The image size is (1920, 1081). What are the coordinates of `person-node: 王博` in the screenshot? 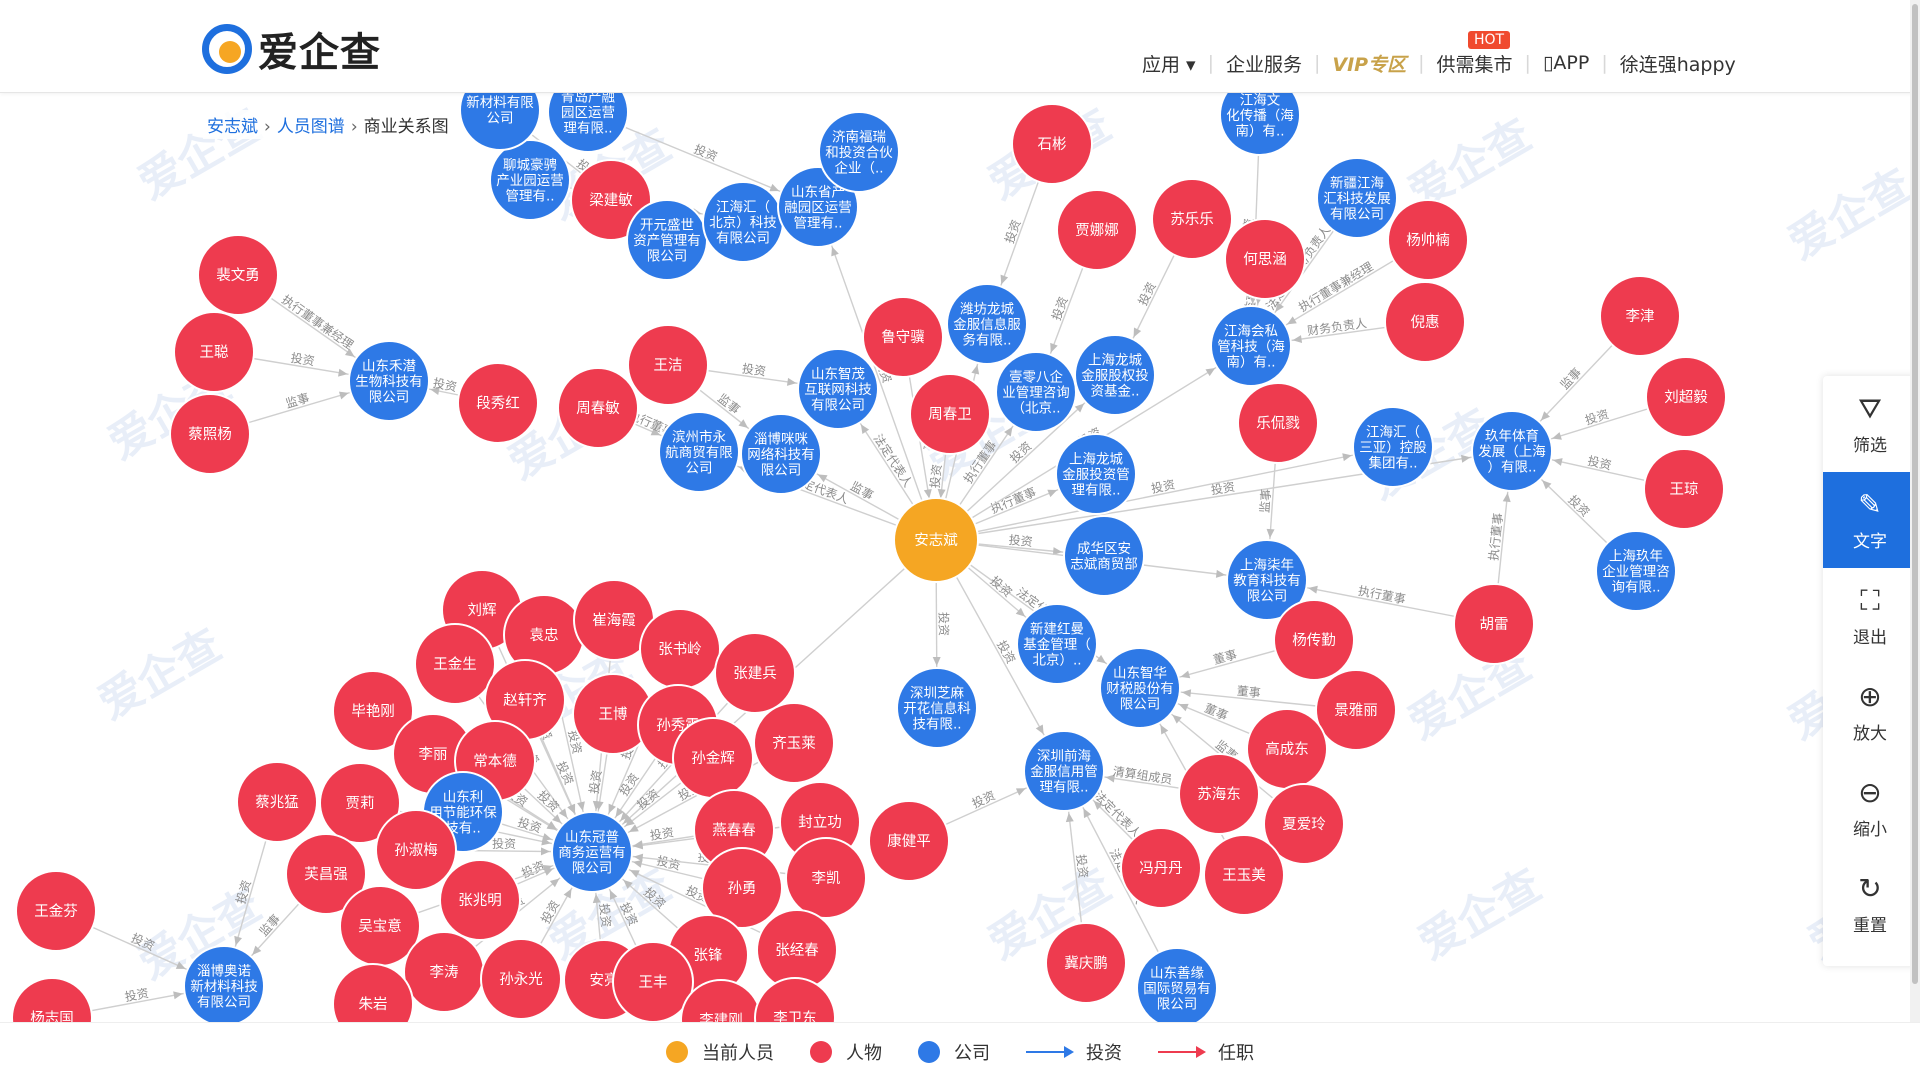 It's located at (613, 714).